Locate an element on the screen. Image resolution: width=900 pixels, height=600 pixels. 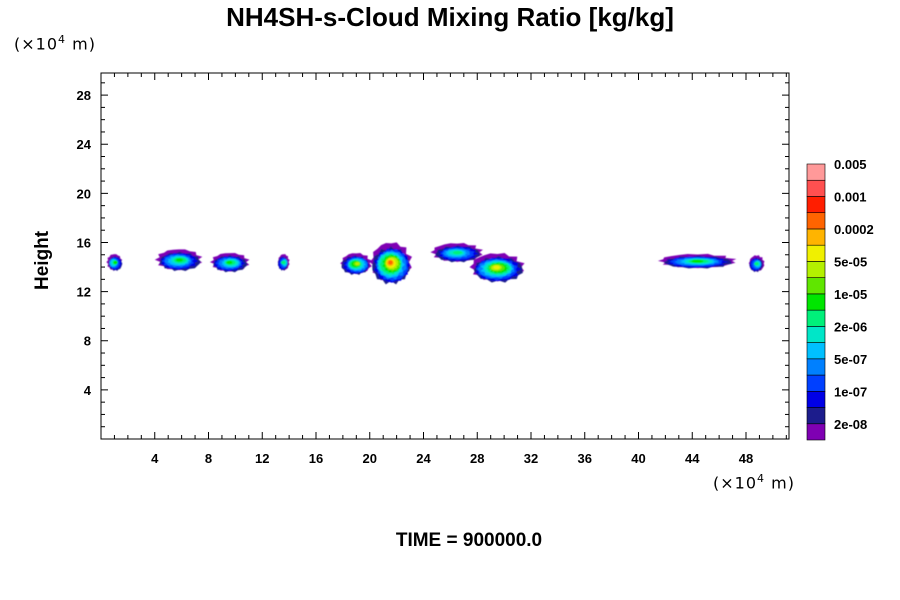
colorbar-label: 5e-05 is located at coordinates (850, 261).